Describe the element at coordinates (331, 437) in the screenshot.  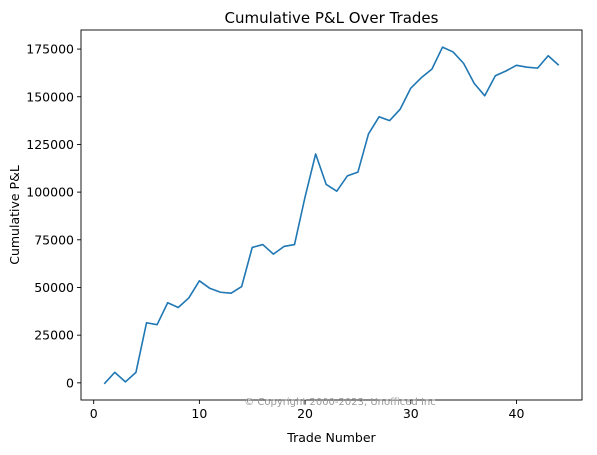
I see `x-axis-label: Trade Number` at that location.